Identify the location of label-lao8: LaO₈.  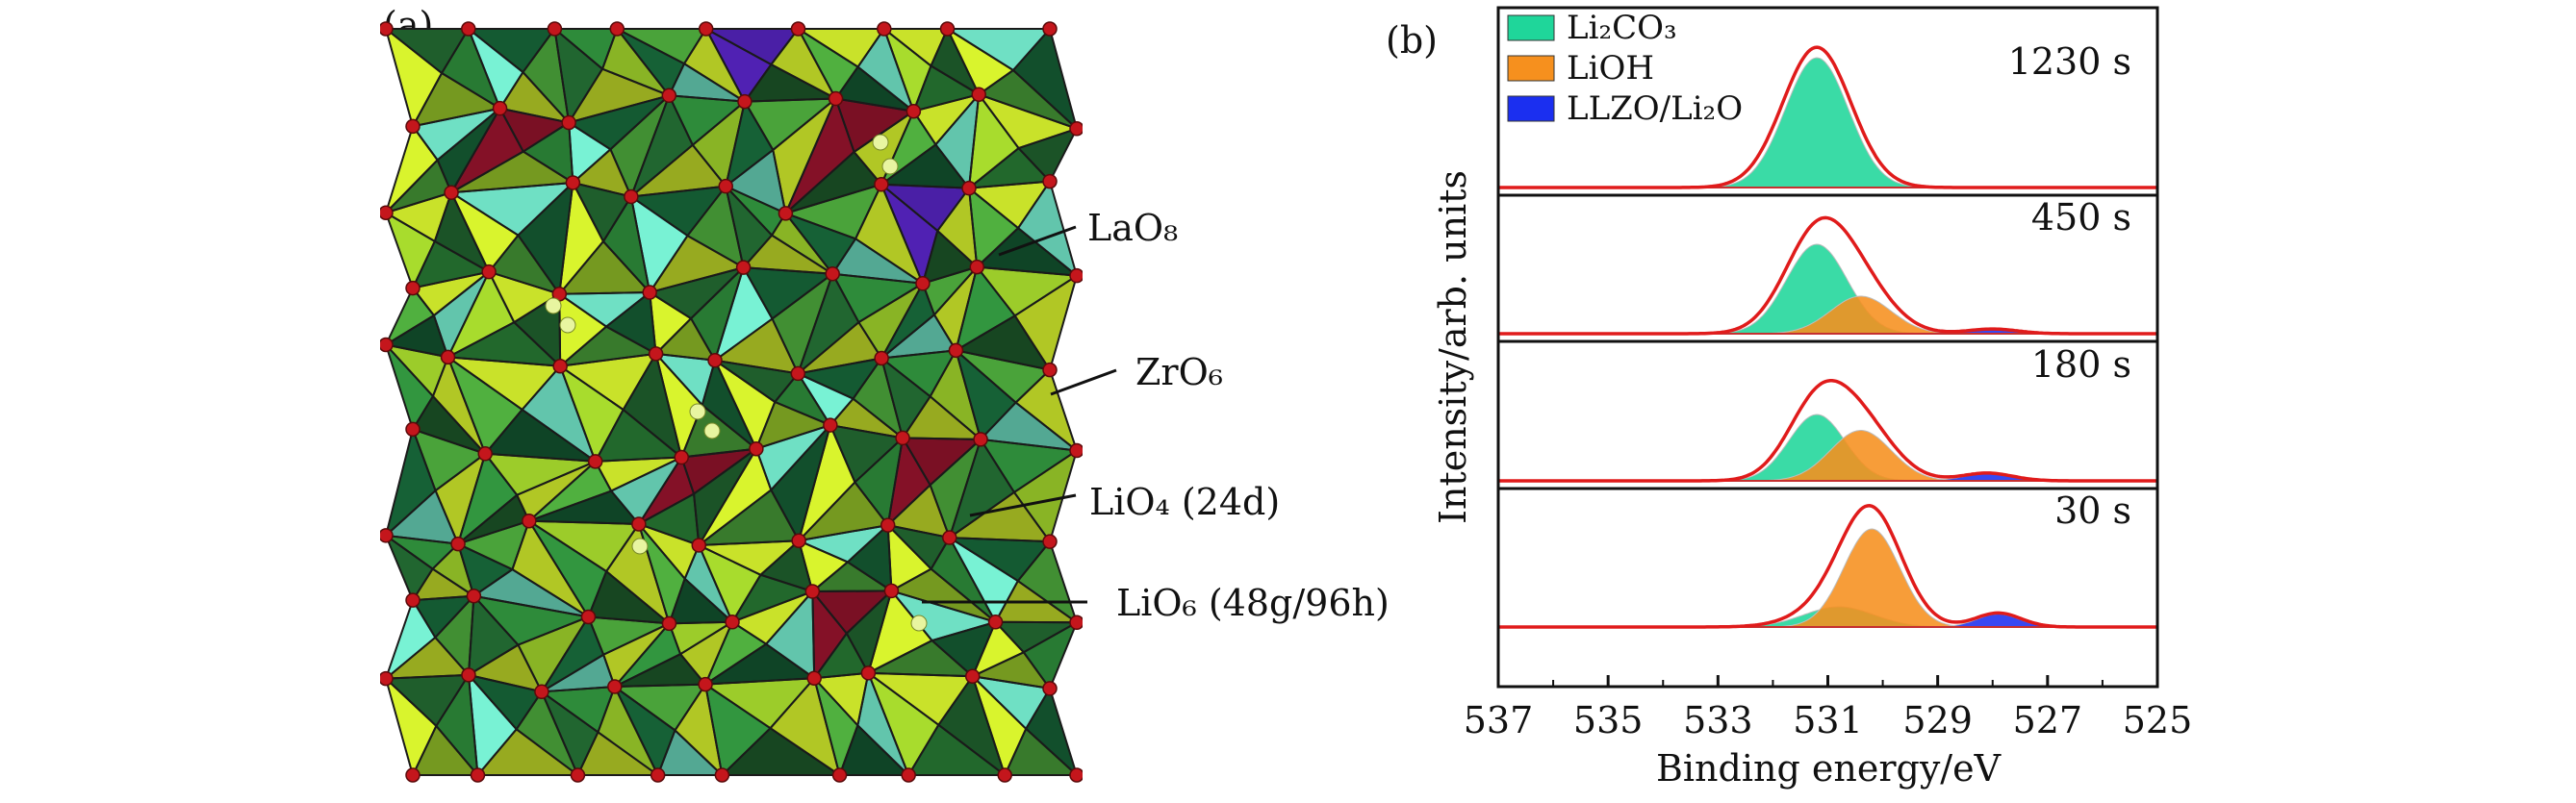
(1133, 228).